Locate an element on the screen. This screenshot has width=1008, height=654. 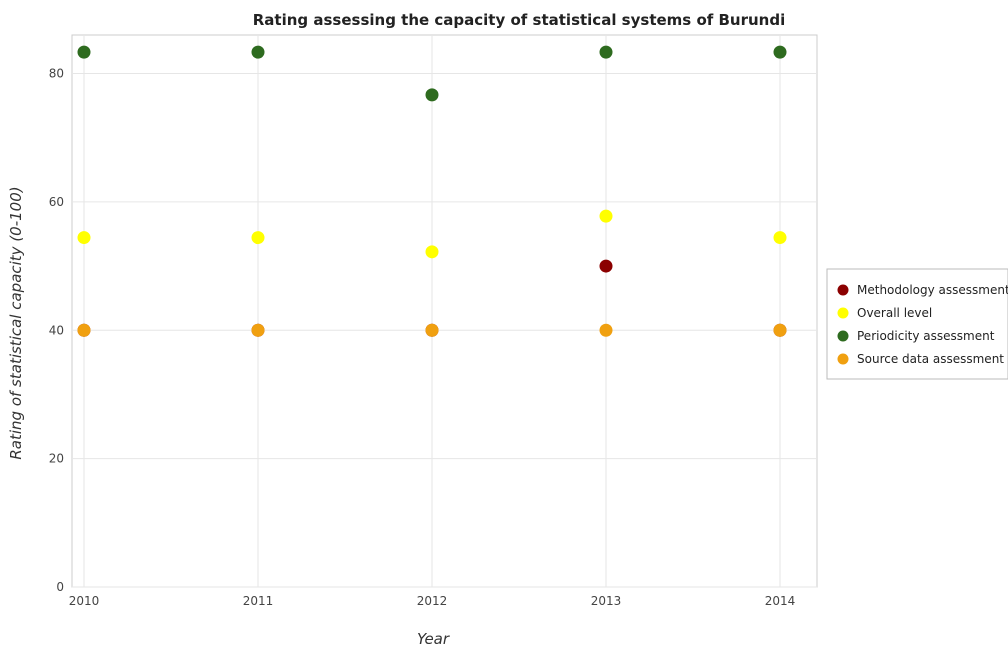
y-axis-label: Rating of statistical capacity (0-100) is located at coordinates (16, 322).